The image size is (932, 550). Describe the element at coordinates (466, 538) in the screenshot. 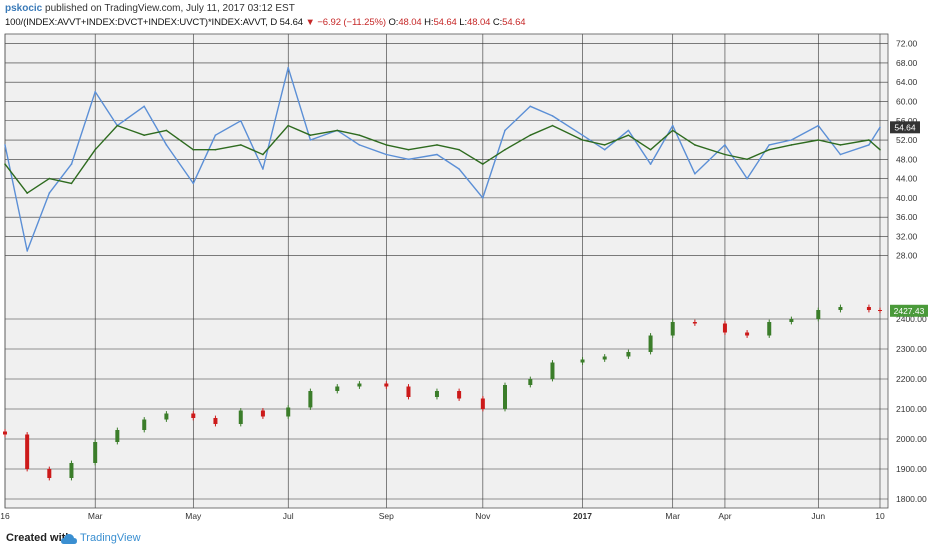

I see `footer-bar: Created with TradingView` at that location.